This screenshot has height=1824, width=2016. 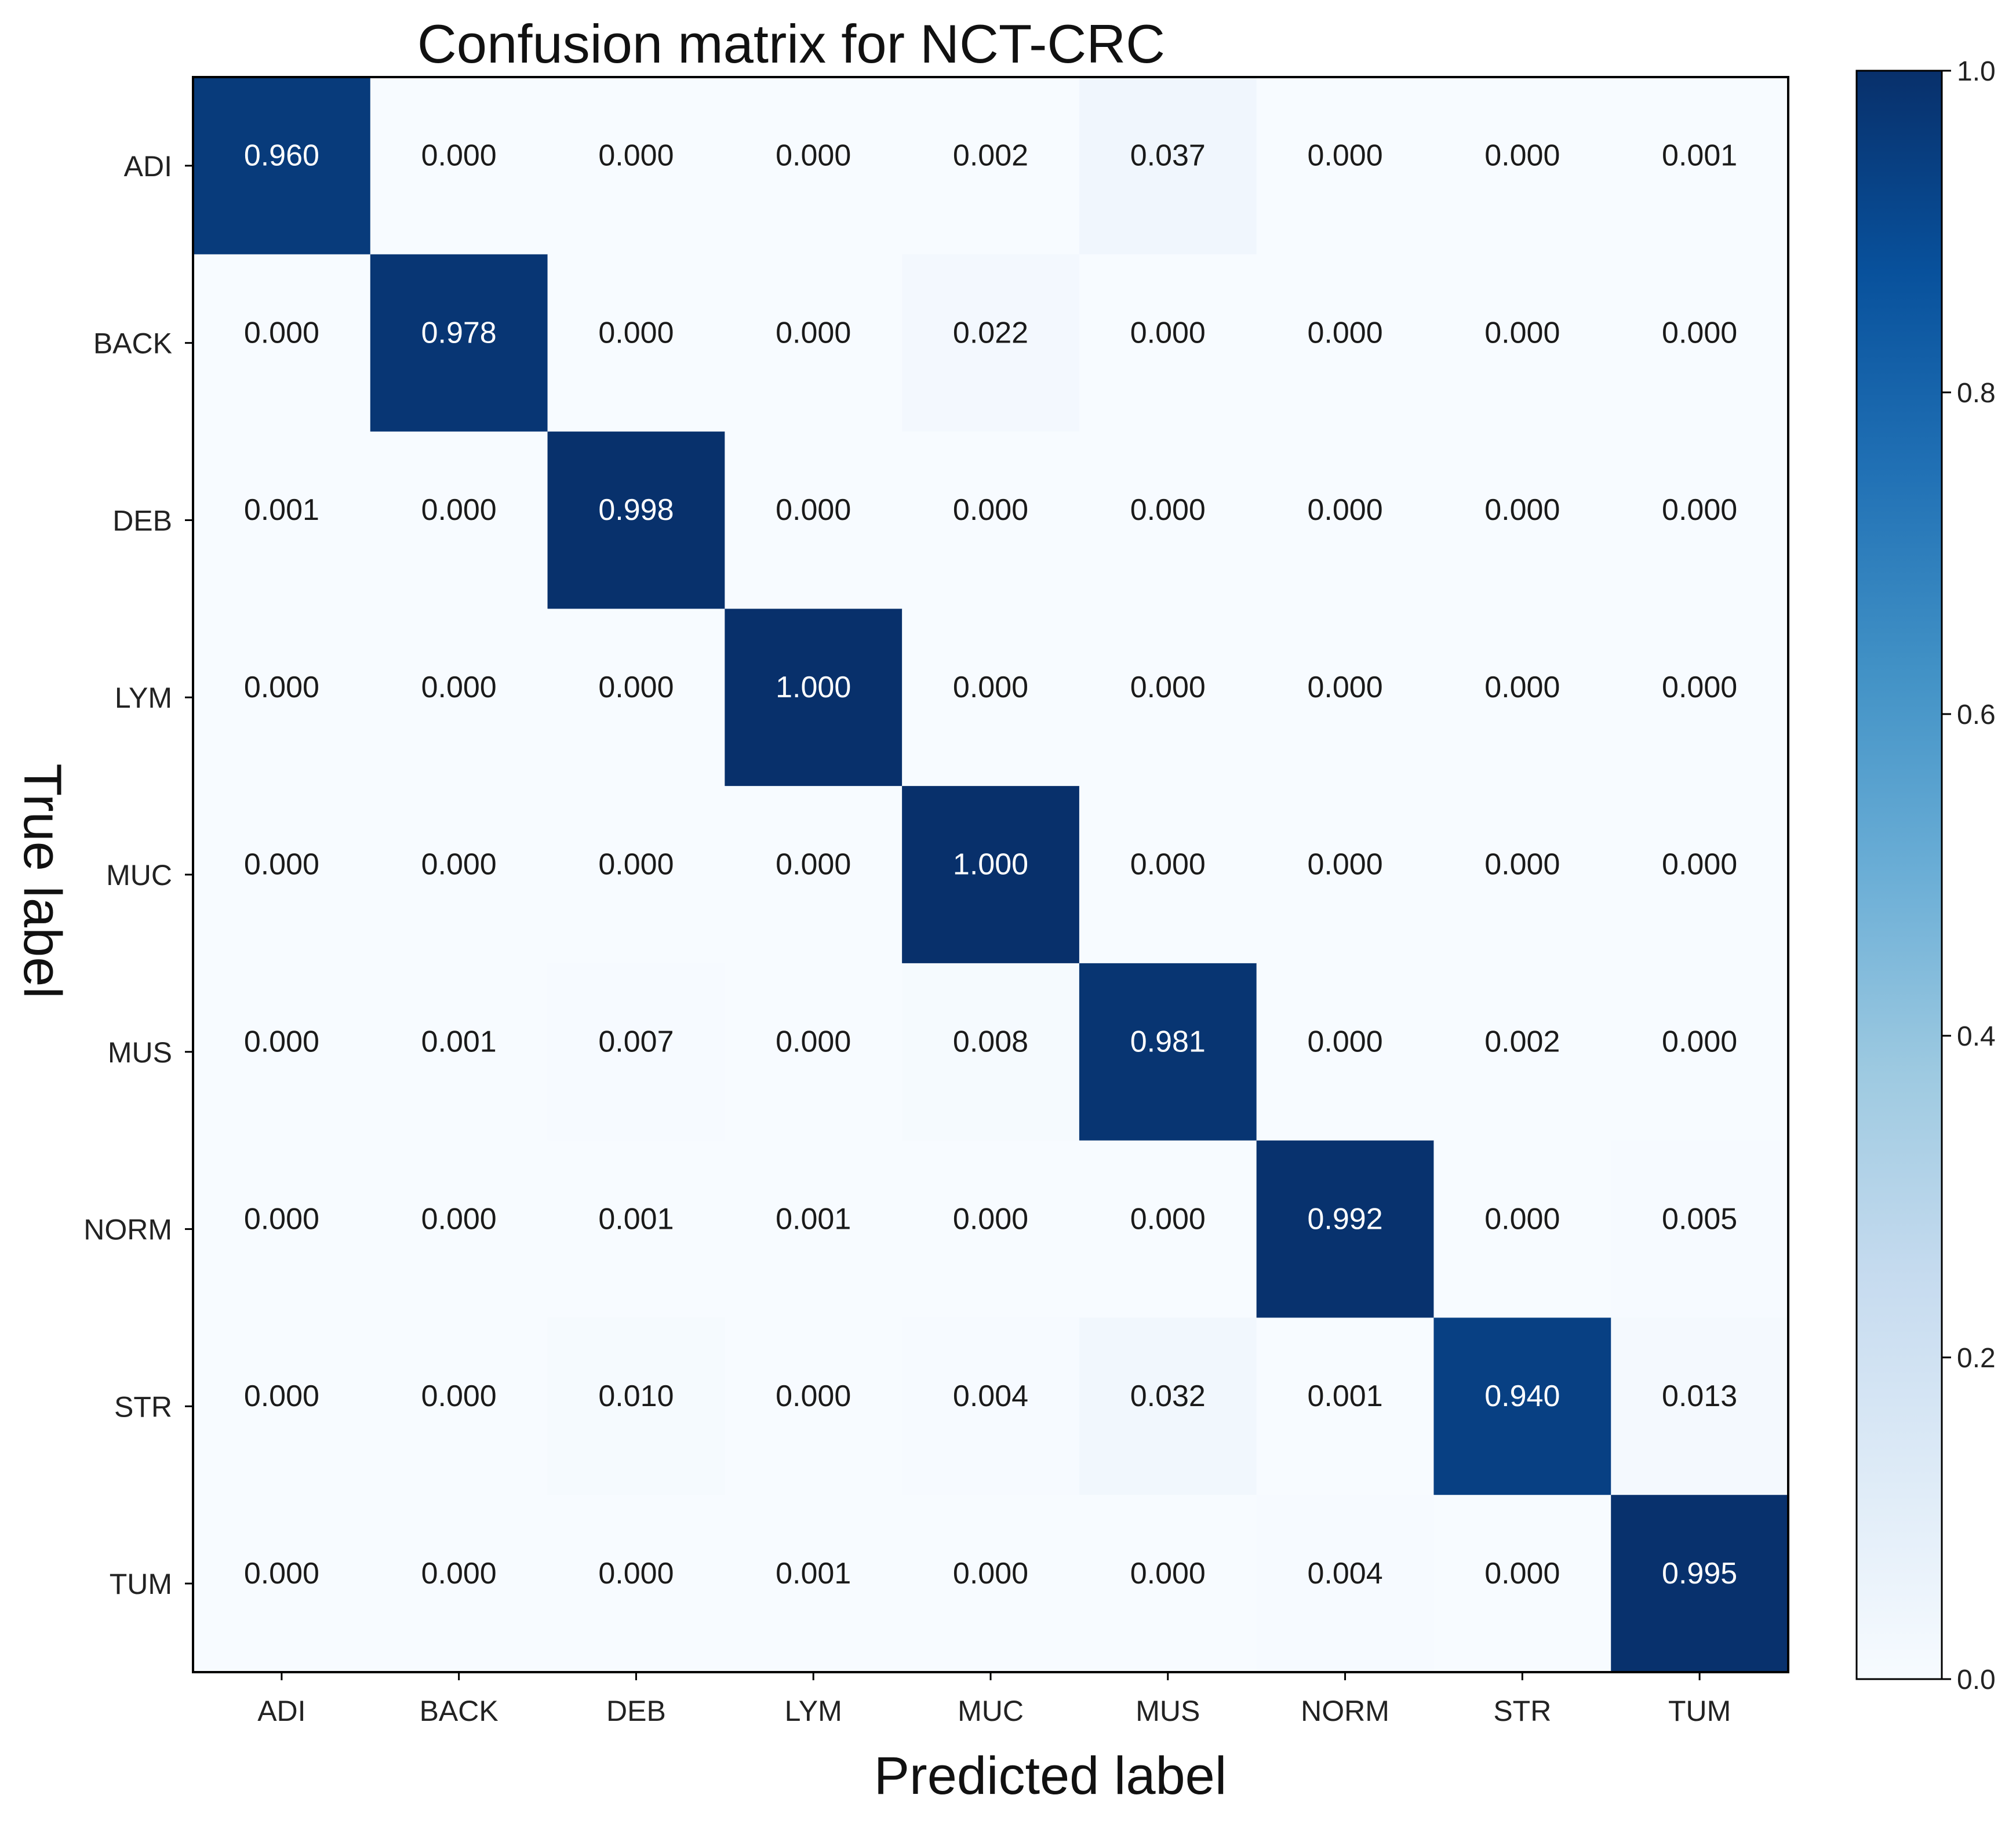 I want to click on matrix-cell-muc-tum, so click(x=1700, y=875).